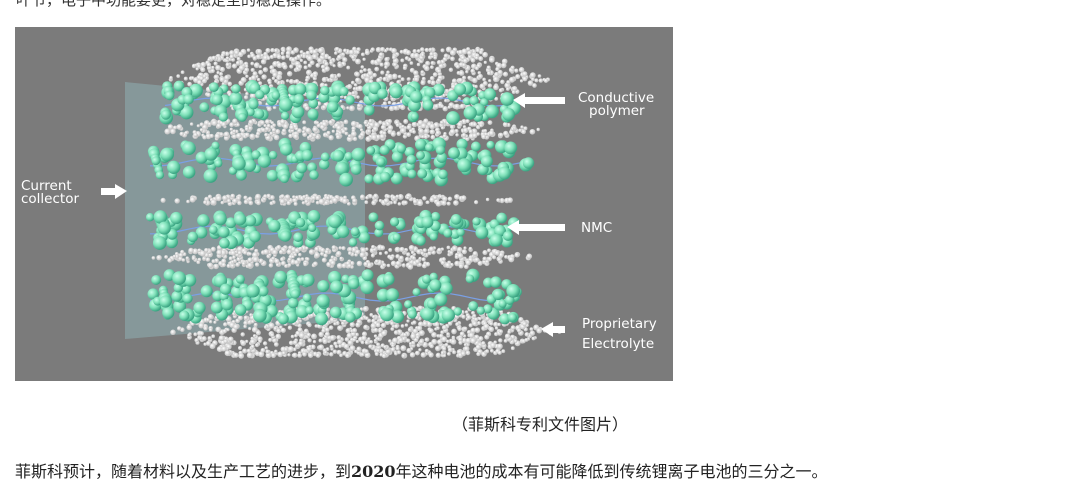  Describe the element at coordinates (619, 324) in the screenshot. I see `label-electrolyte-line1: Proprietary` at that location.